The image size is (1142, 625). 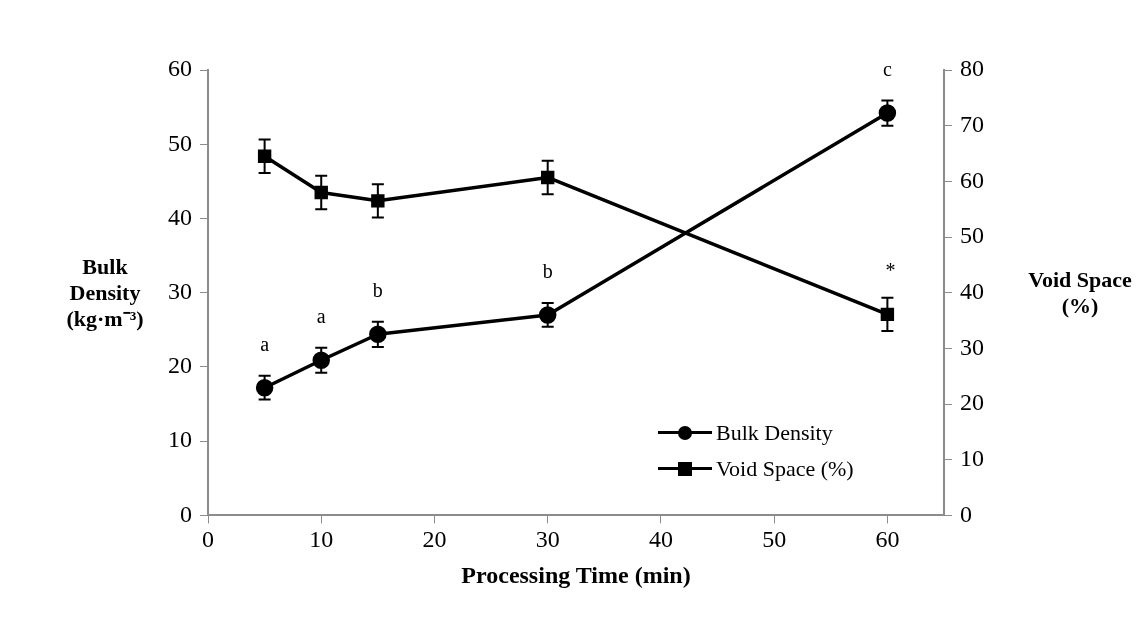 I want to click on y2-tick-label: 0, so click(x=966, y=513).